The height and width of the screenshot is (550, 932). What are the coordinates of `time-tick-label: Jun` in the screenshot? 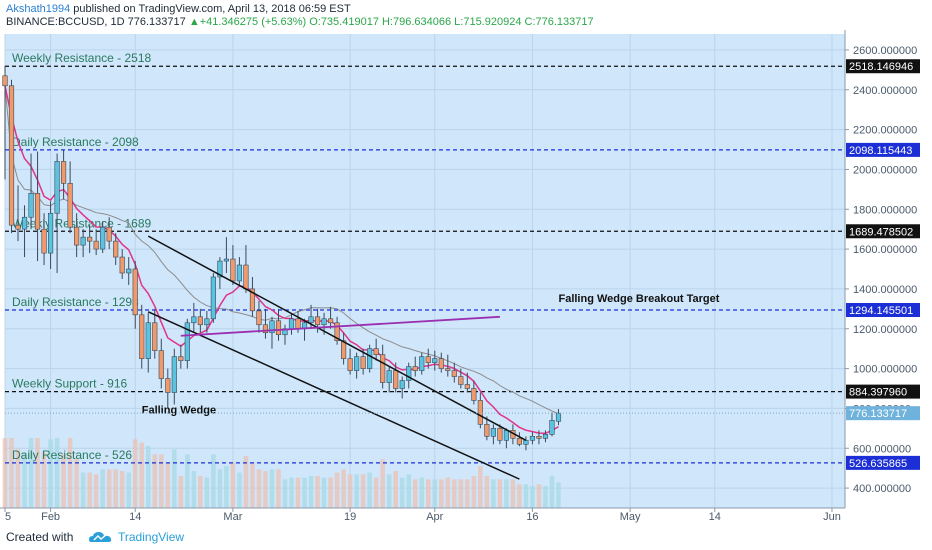 It's located at (832, 517).